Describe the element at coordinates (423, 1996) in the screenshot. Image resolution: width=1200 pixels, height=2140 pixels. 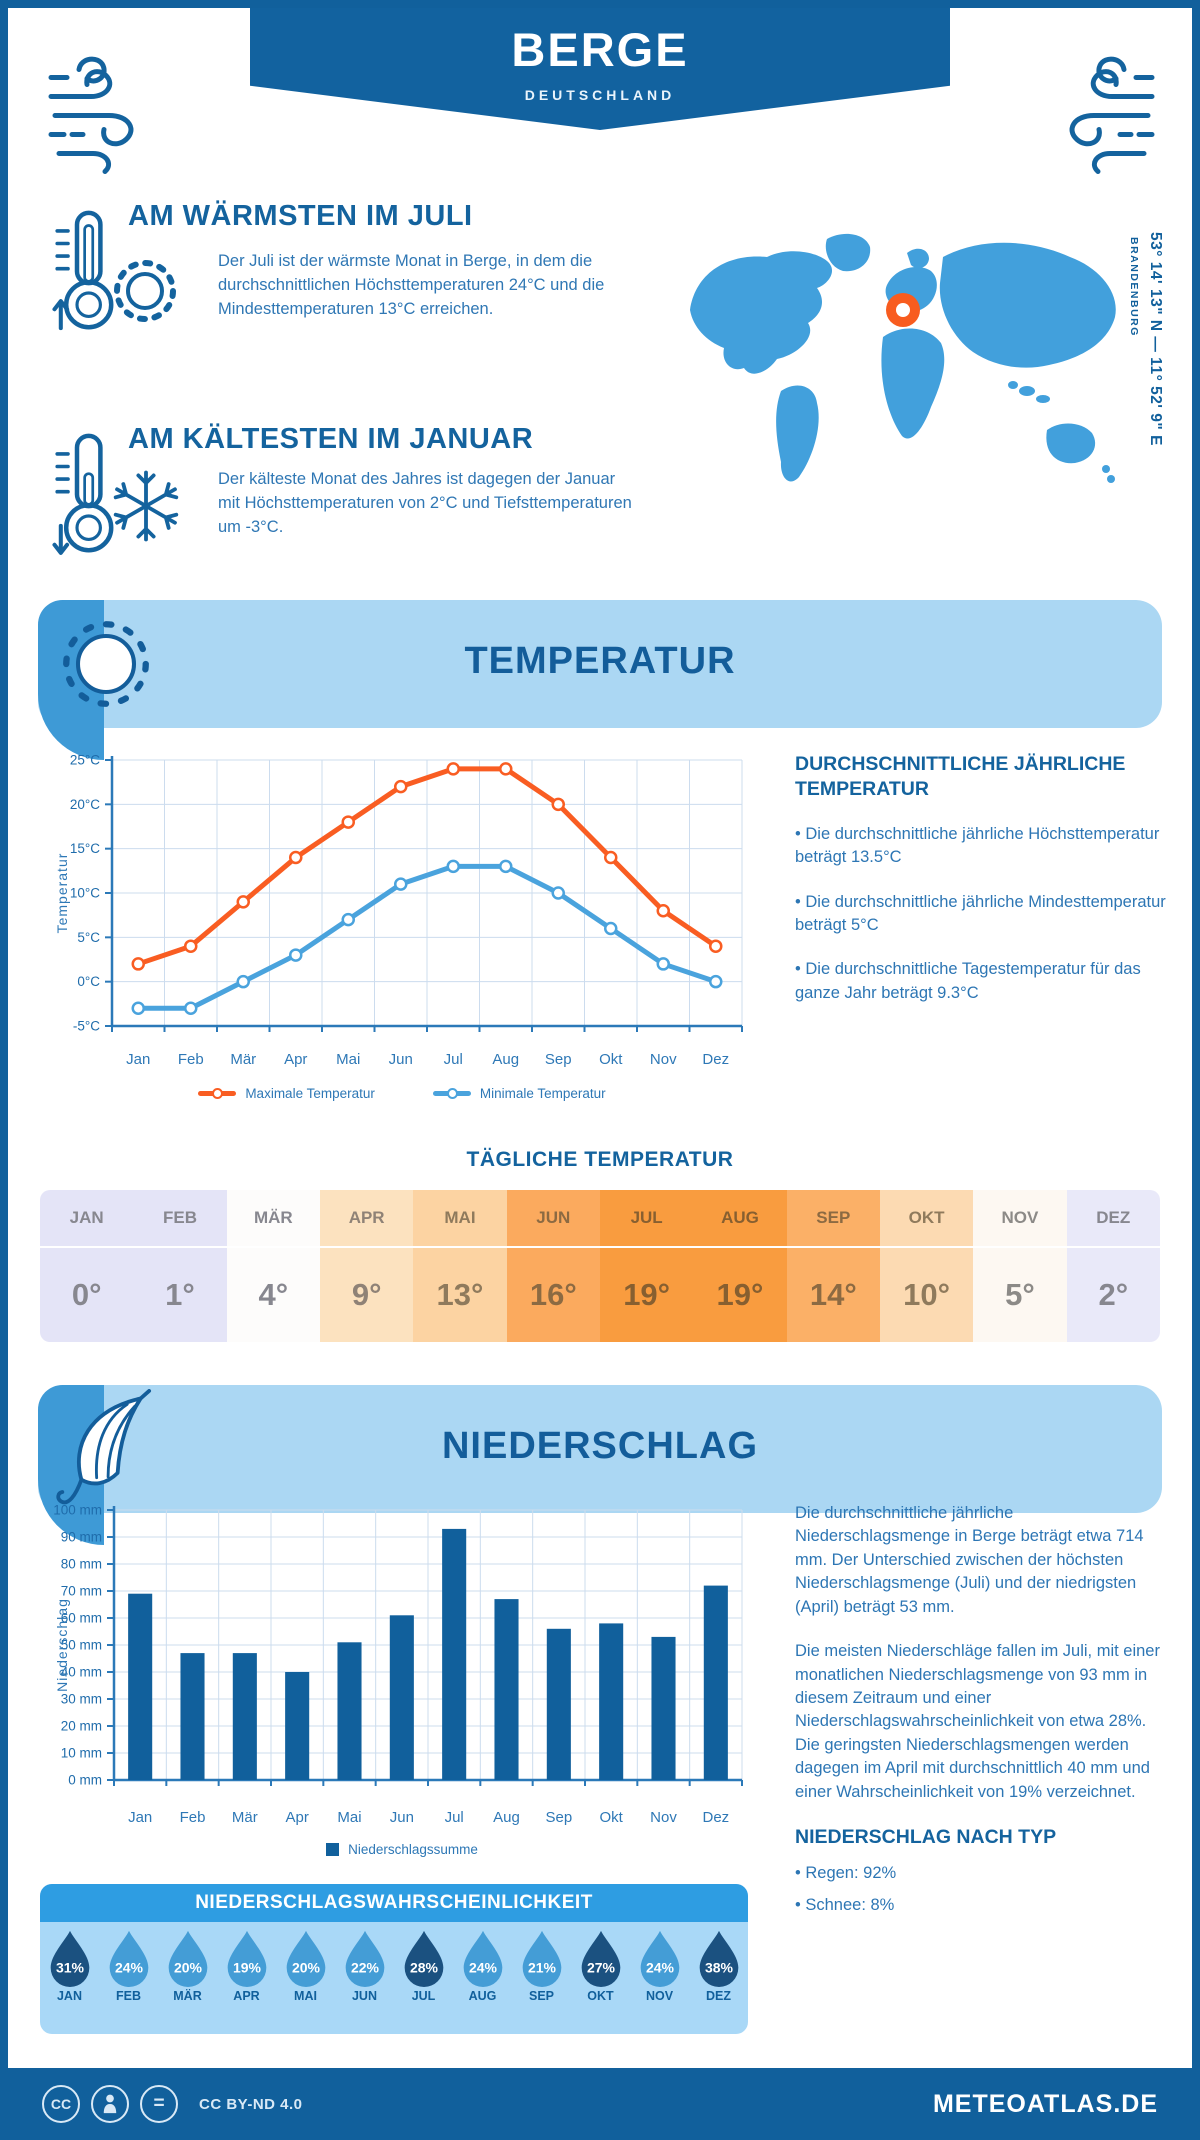
I see `droplet-month: JUL` at that location.